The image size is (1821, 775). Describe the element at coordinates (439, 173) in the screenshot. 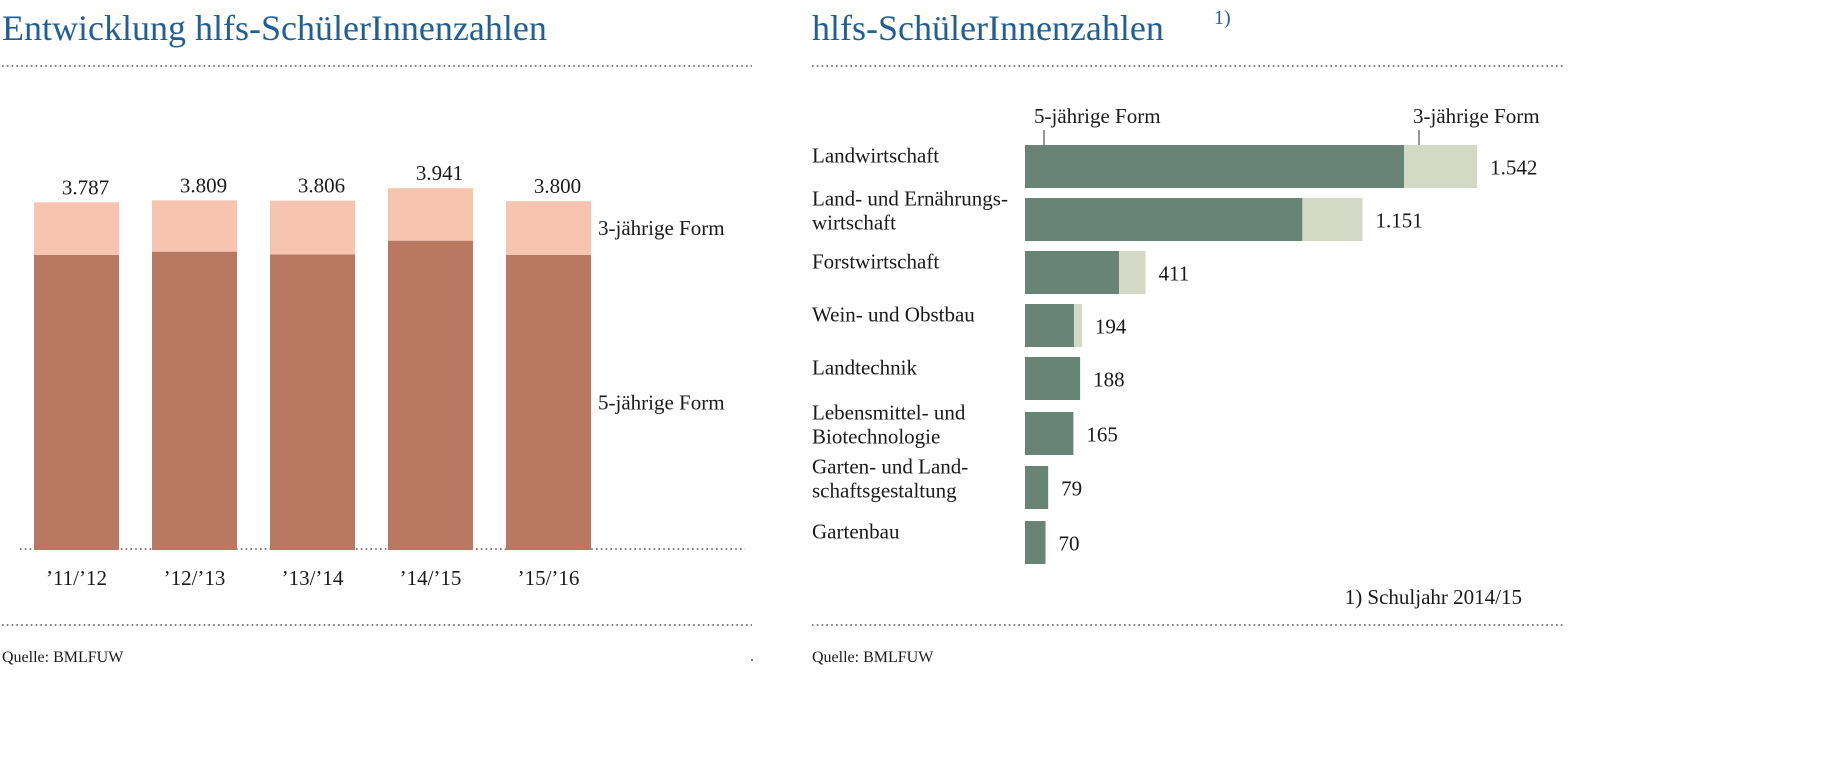

I see `total-value-label: 3.941` at that location.